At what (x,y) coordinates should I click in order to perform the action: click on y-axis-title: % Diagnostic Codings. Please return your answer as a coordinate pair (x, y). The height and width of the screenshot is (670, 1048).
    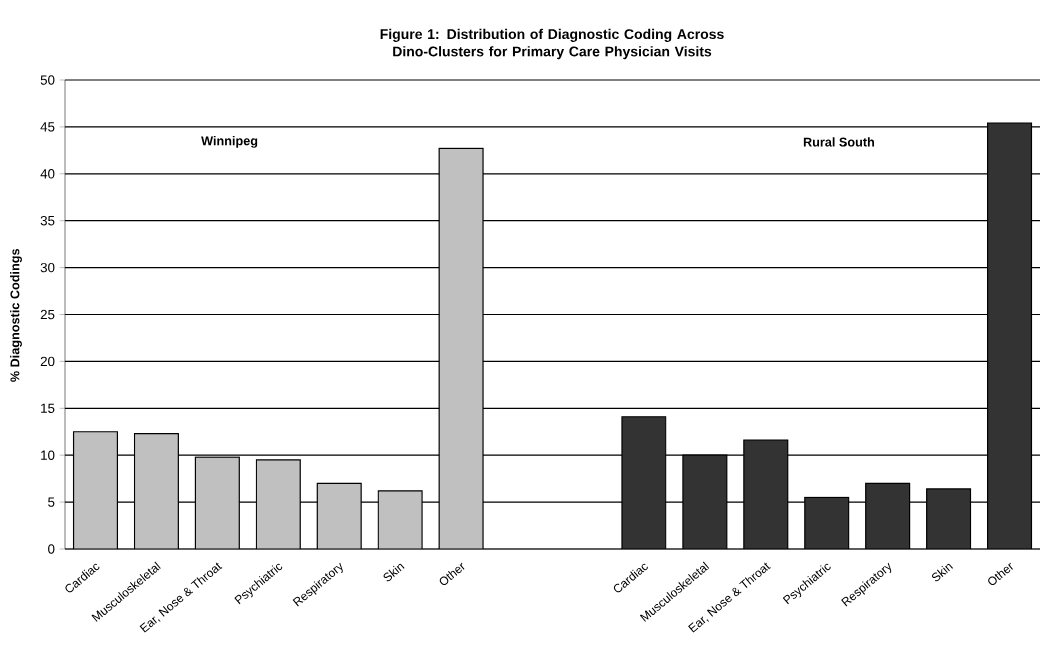
    Looking at the image, I should click on (16, 315).